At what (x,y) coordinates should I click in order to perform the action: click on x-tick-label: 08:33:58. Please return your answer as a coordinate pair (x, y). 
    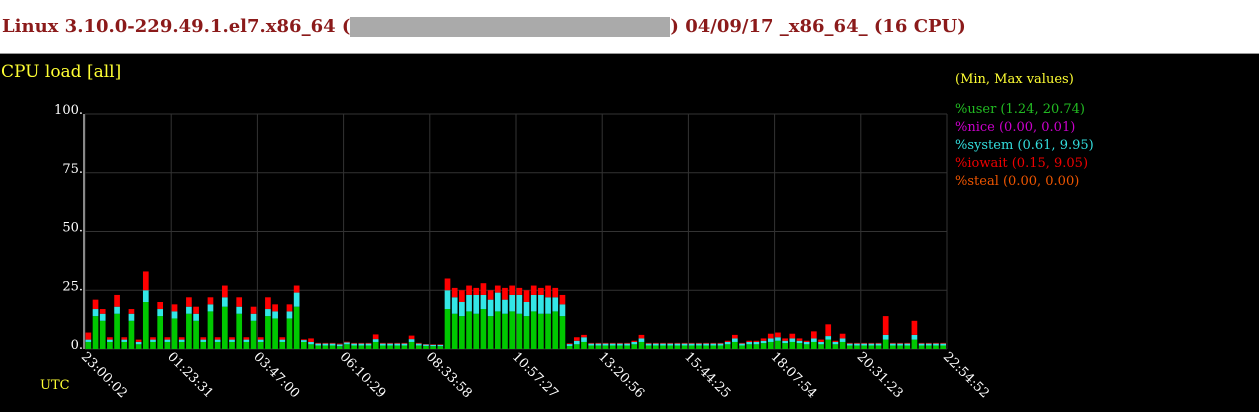
    Looking at the image, I should click on (449, 375).